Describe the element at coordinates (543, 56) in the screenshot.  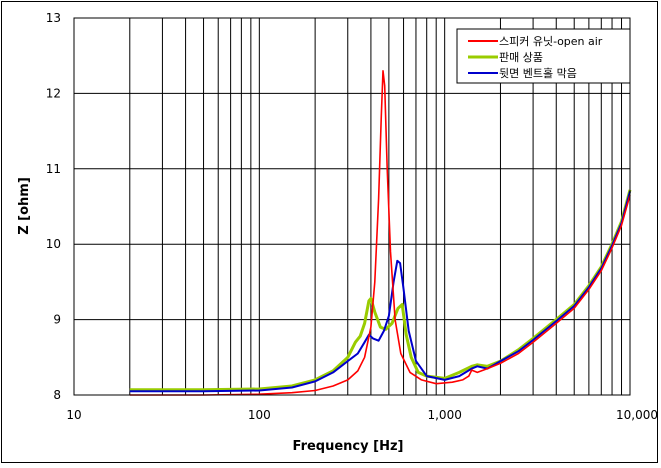
I see `legend: 스피커 유닛-open air 판매 상품 뒷면 벤트홀 막음` at that location.